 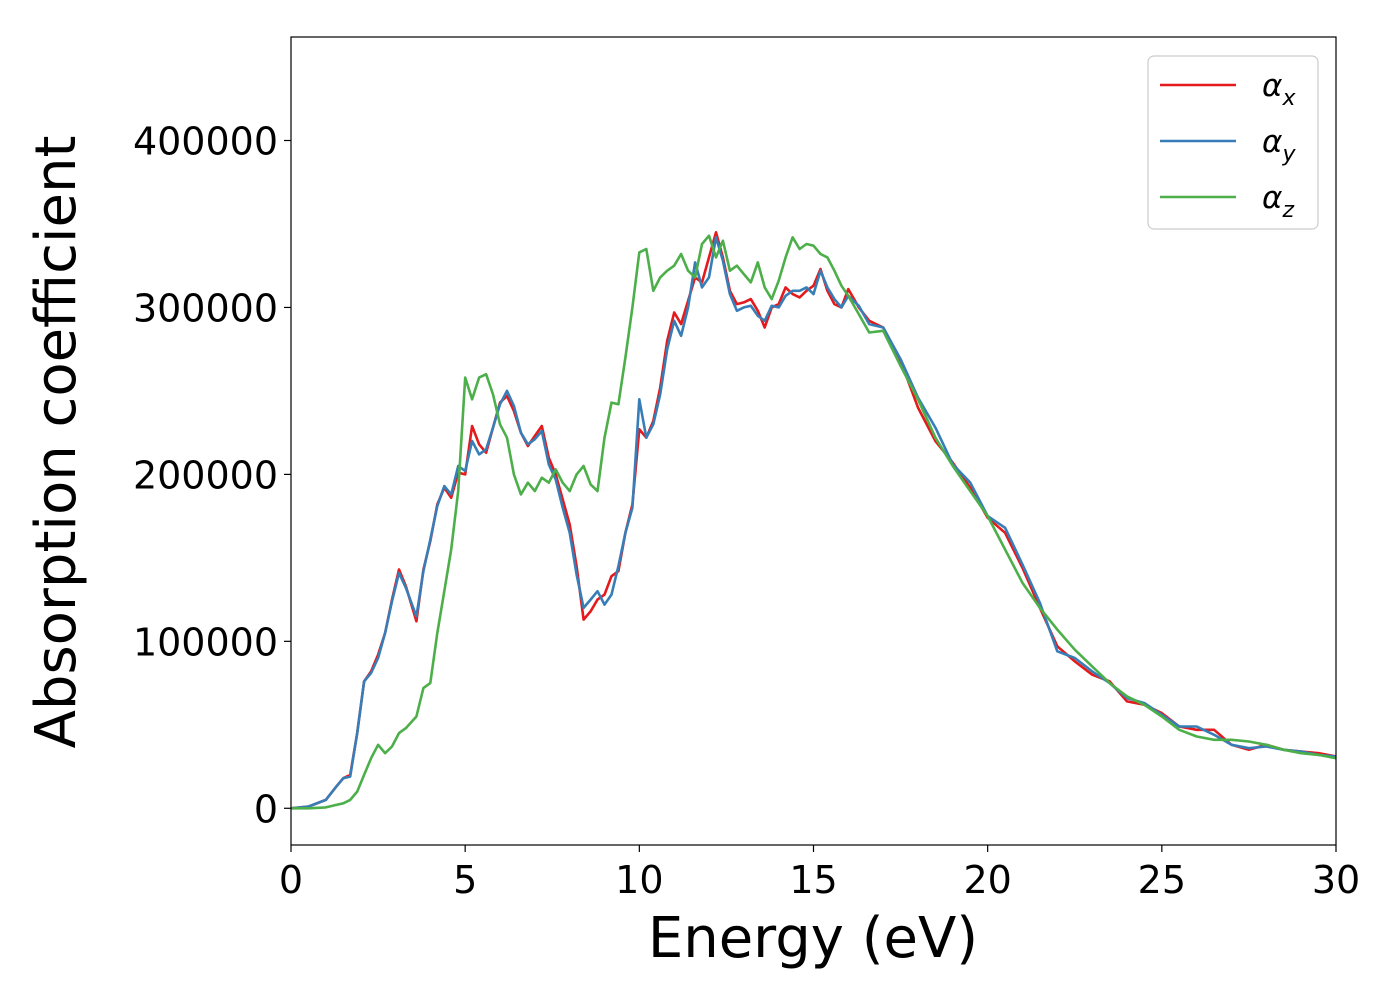 What do you see at coordinates (813, 880) in the screenshot?
I see `x-tick-label: 15` at bounding box center [813, 880].